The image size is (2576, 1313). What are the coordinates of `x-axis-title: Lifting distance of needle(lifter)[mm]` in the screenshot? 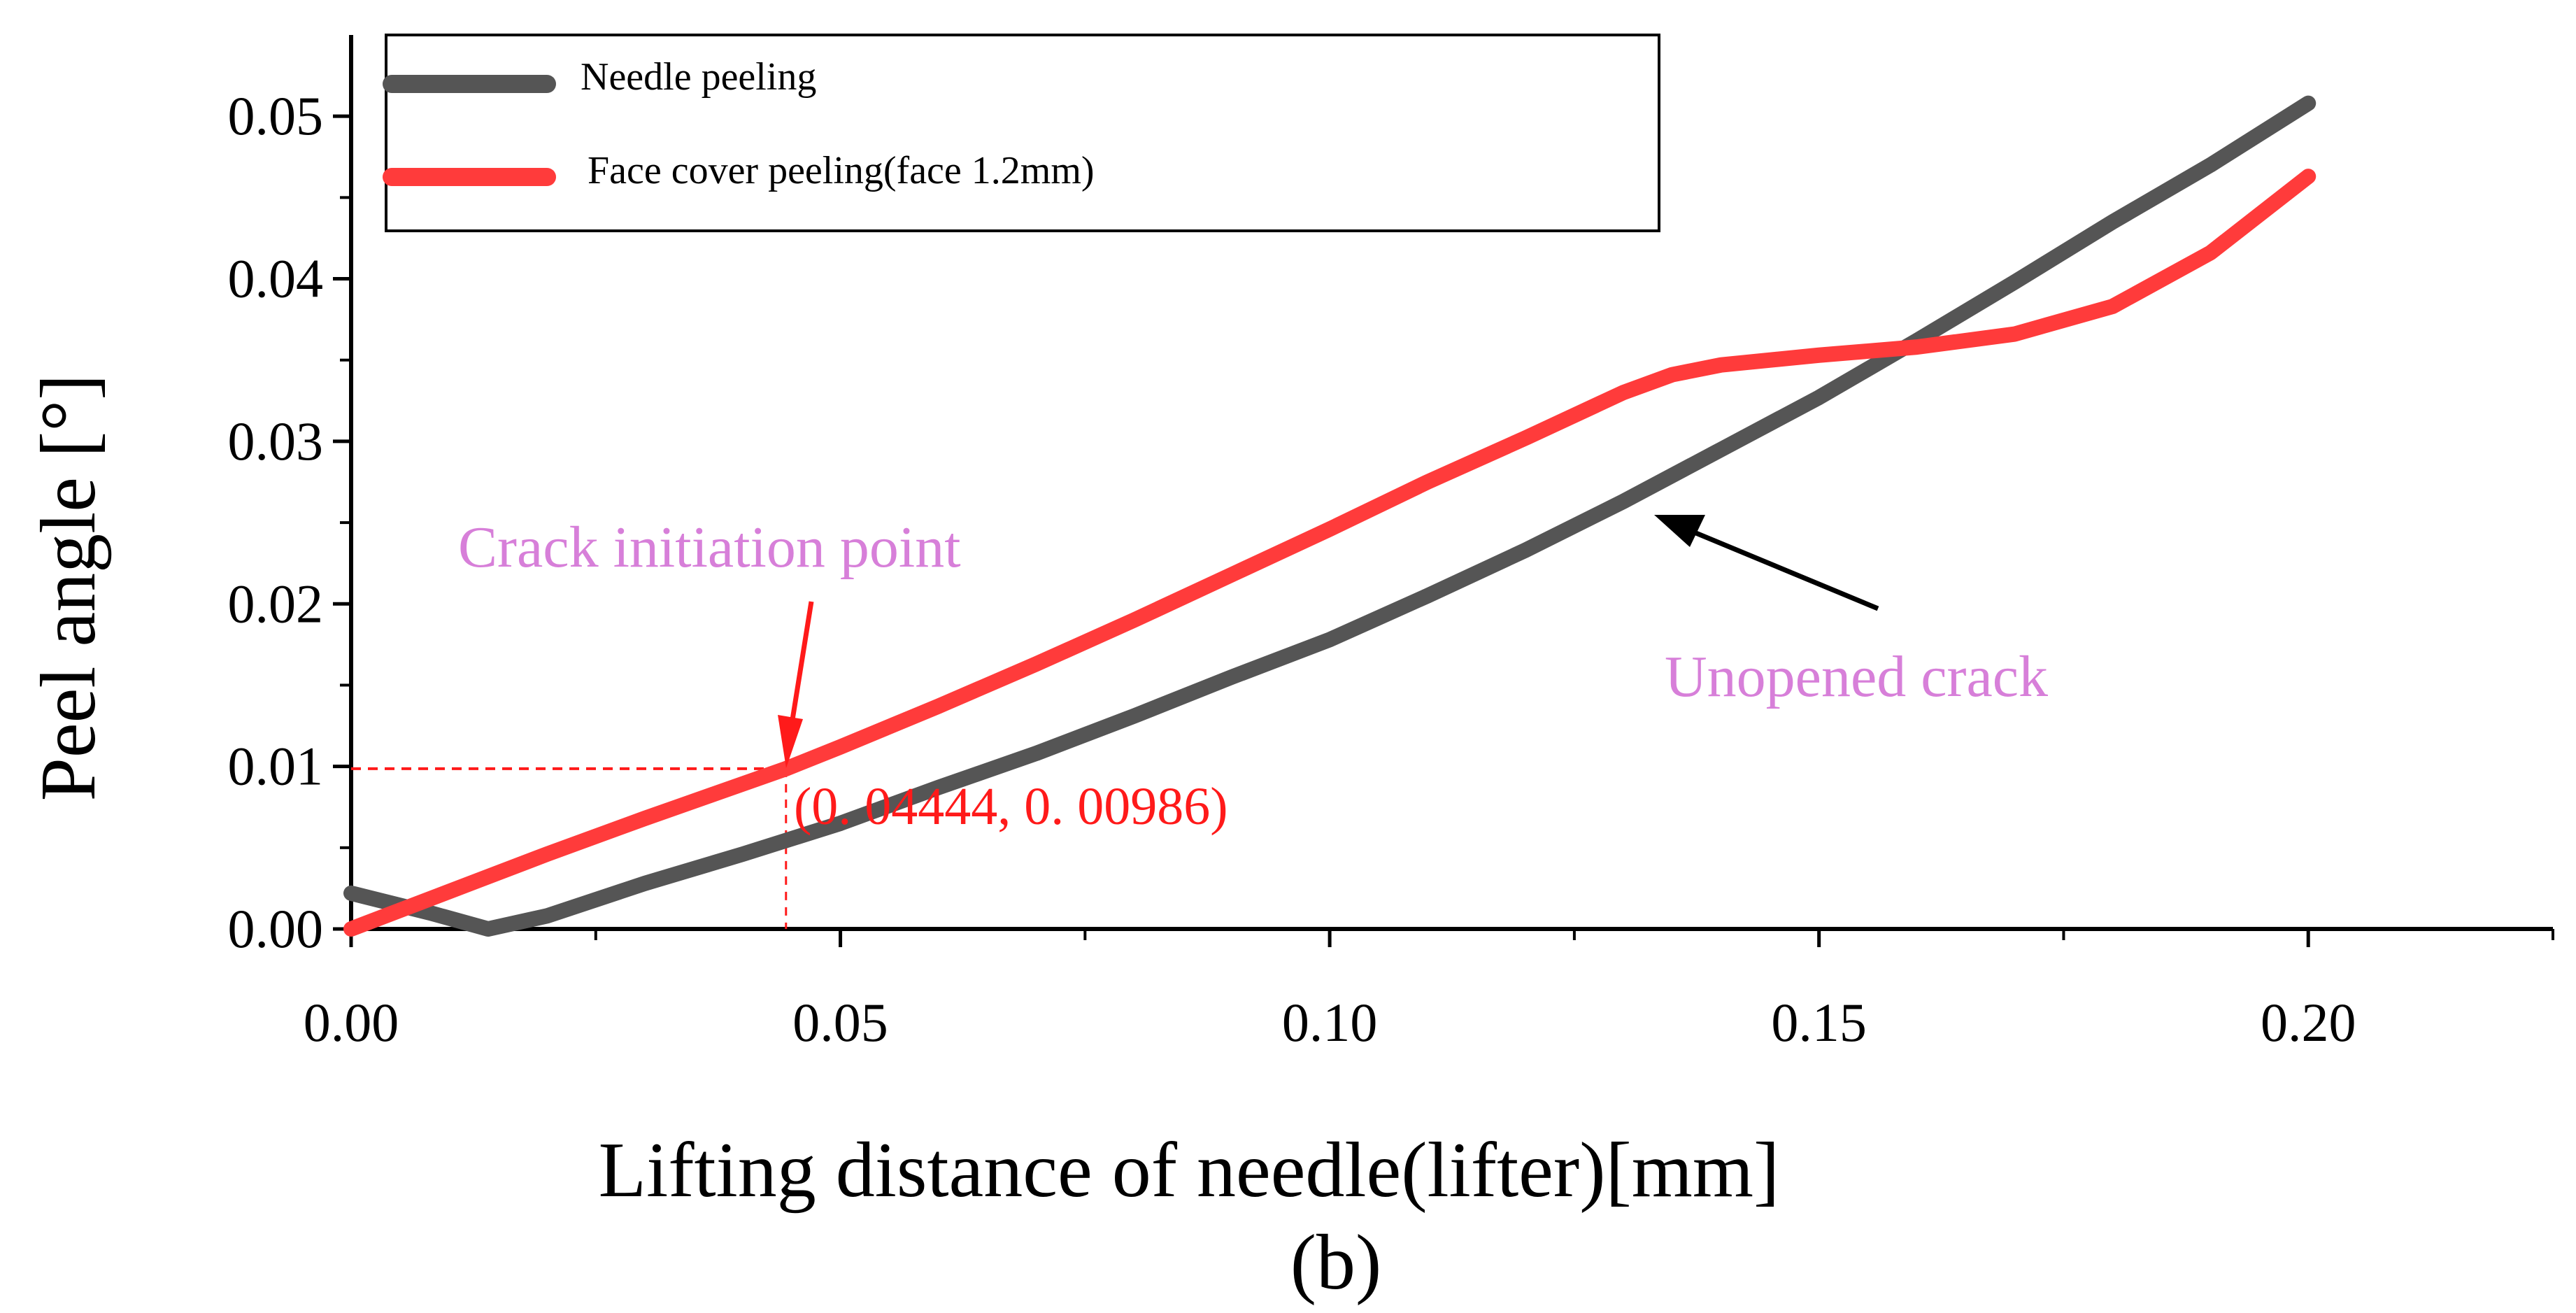 It's located at (1189, 1170).